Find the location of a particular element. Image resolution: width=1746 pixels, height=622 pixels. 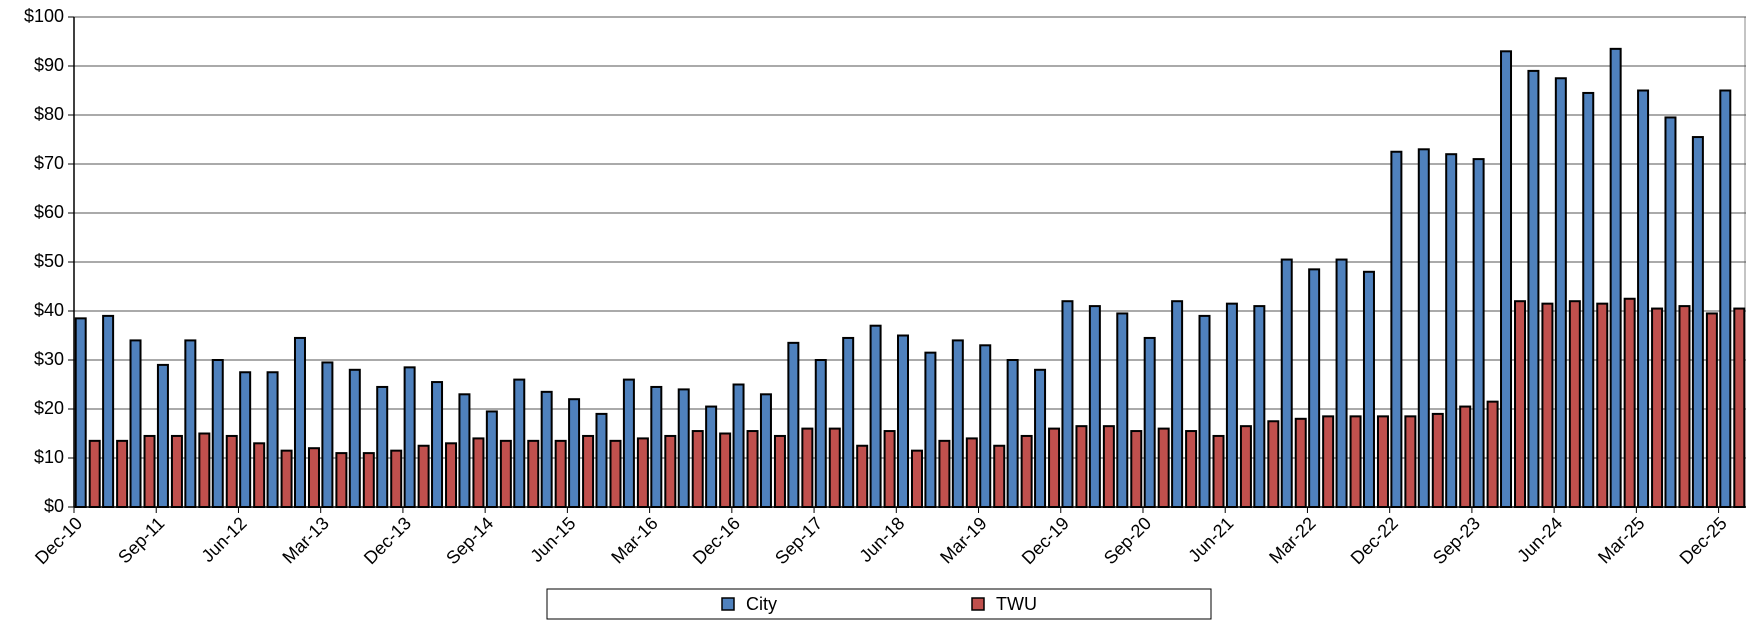

x-tick-label: Mar-22 is located at coordinates (1292, 540).